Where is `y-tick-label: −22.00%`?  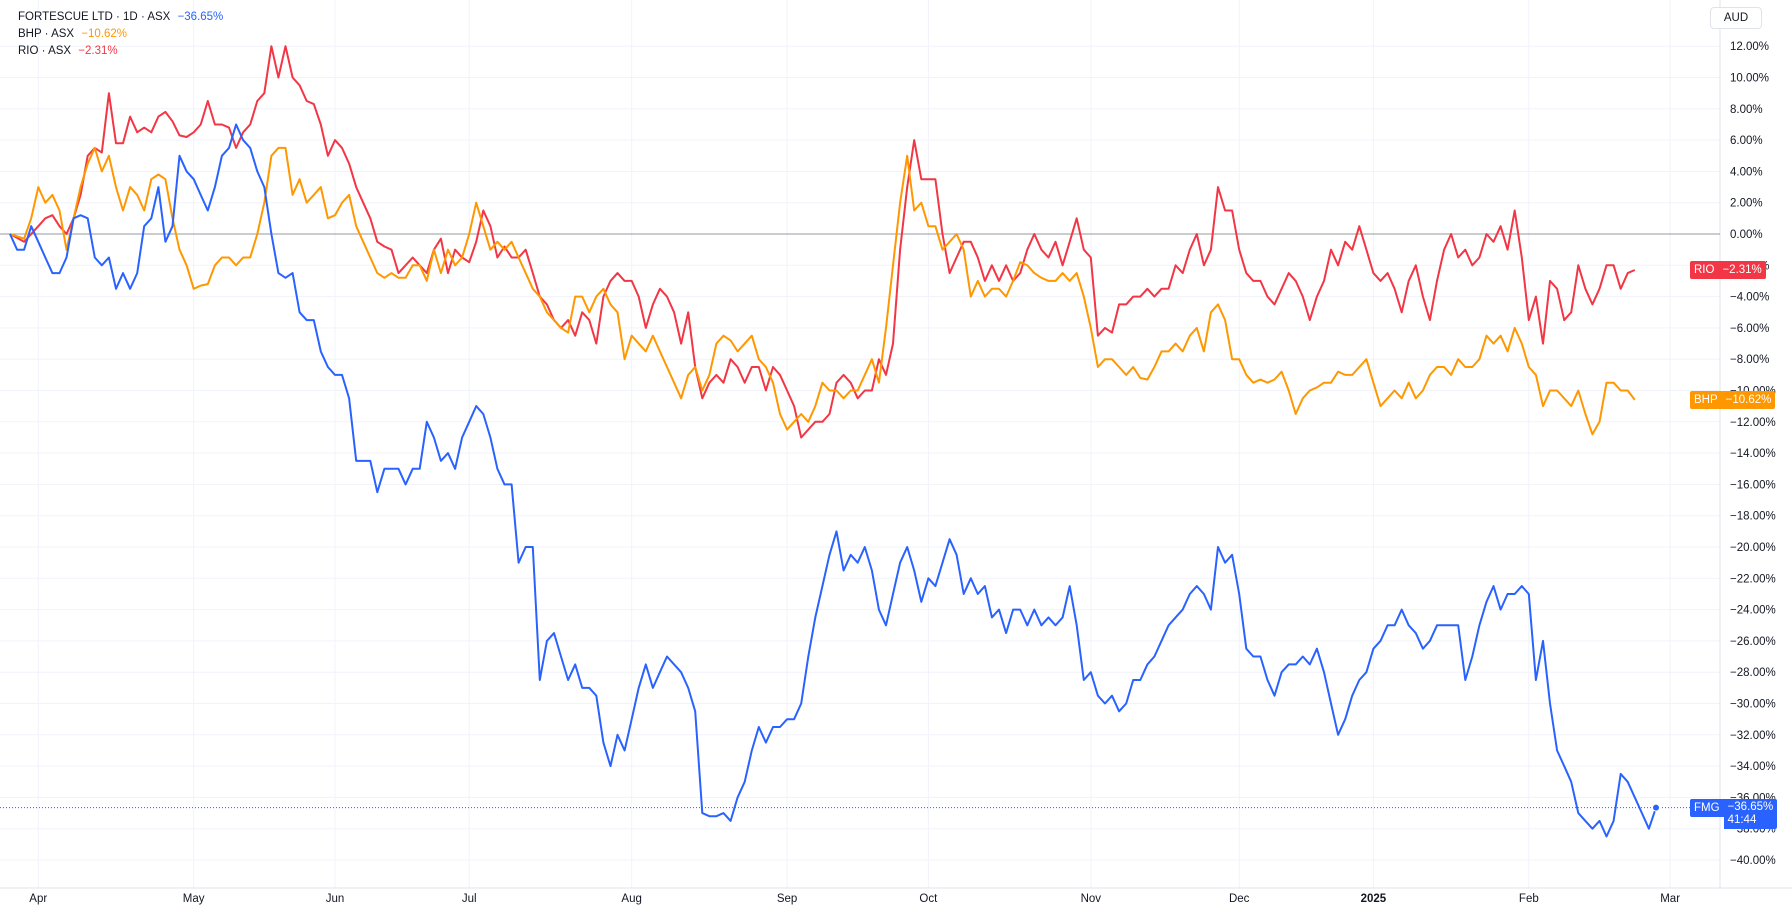 y-tick-label: −22.00% is located at coordinates (1753, 579).